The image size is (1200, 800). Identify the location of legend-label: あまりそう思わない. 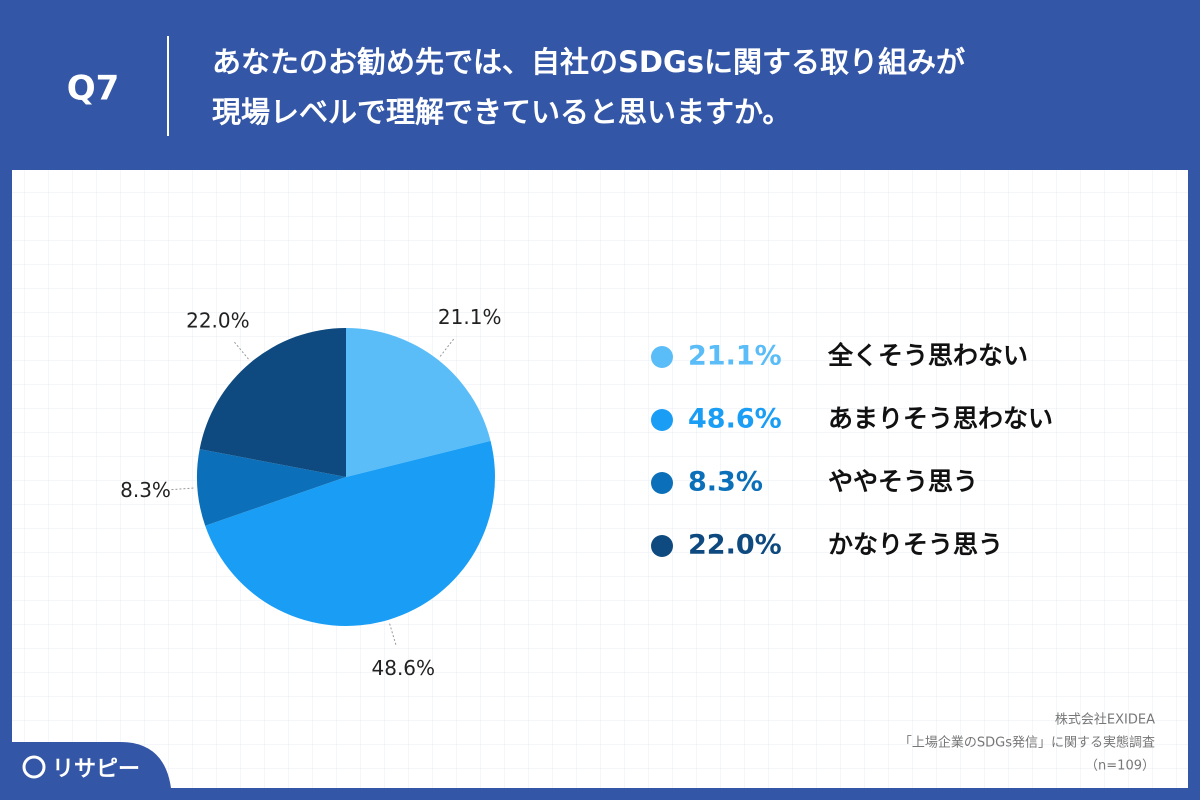
(940, 418).